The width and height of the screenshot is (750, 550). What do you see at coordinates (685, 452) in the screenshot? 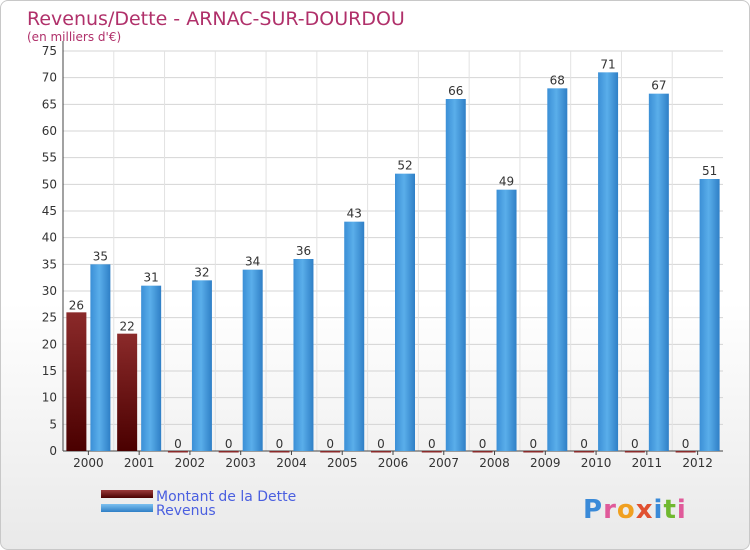
I see `bar-dette-2012` at bounding box center [685, 452].